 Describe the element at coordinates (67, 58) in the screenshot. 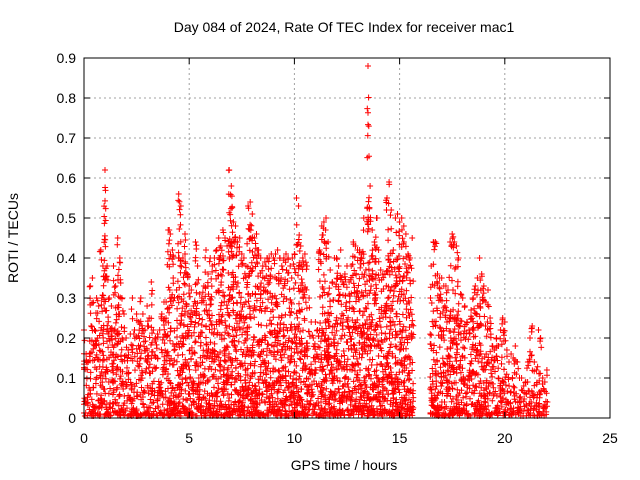

I see `y-tick-label: 0.9` at that location.